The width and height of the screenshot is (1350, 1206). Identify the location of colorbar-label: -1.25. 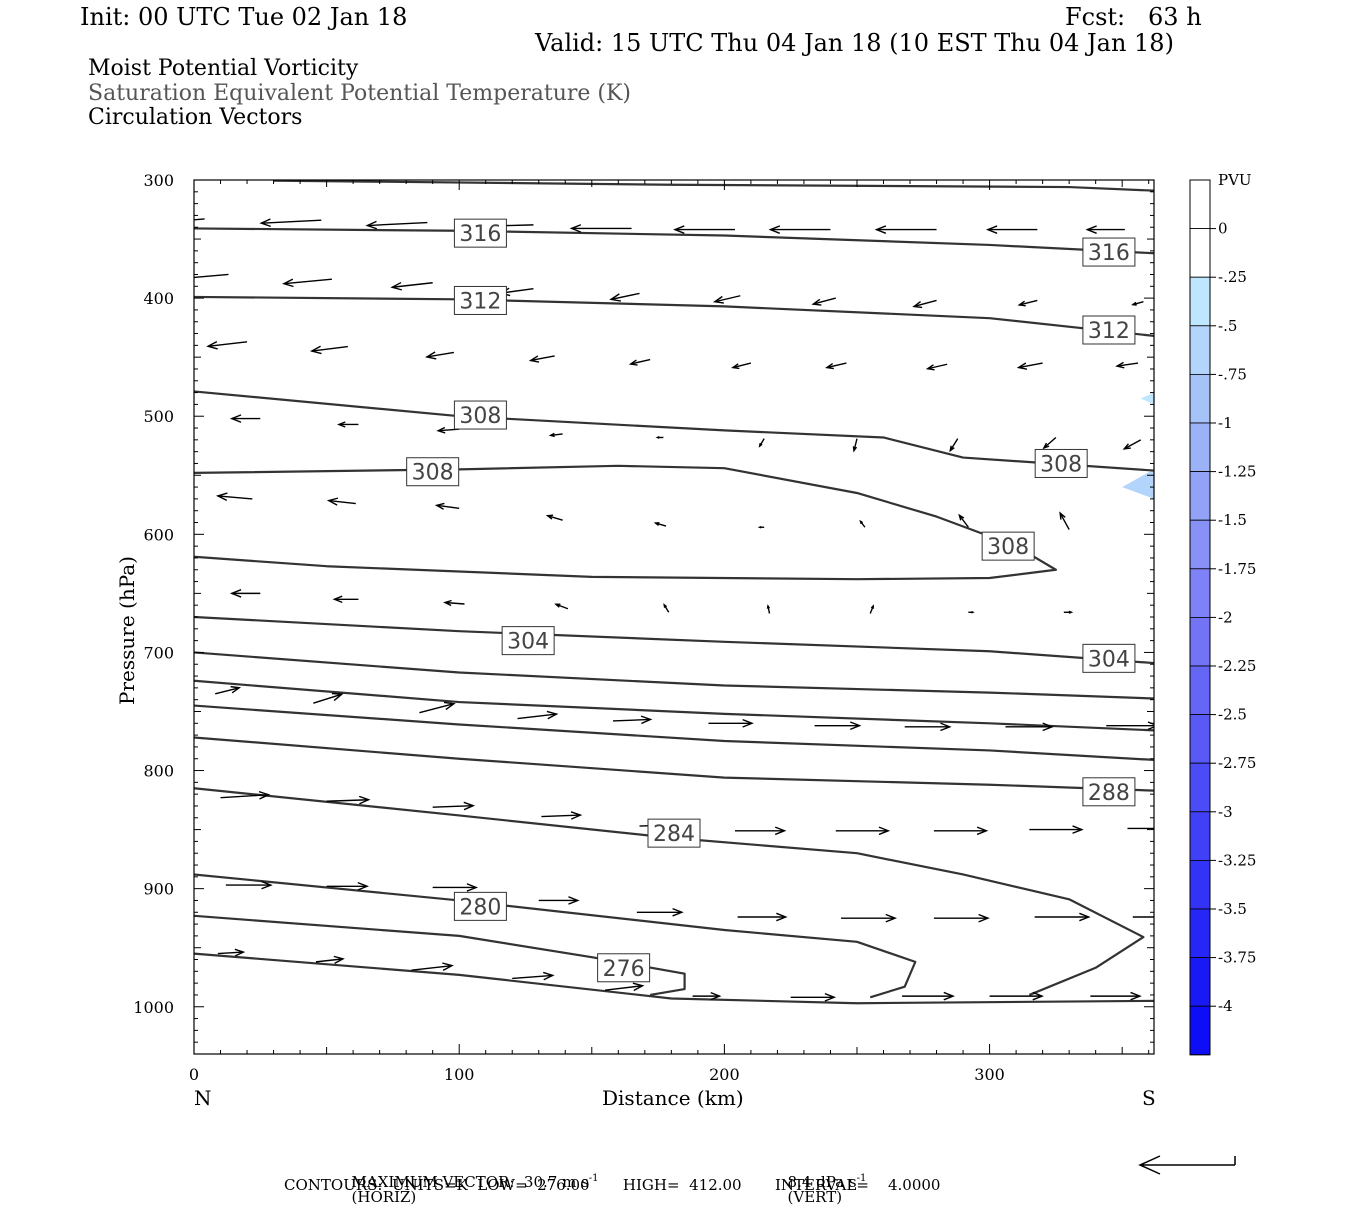
(1237, 472).